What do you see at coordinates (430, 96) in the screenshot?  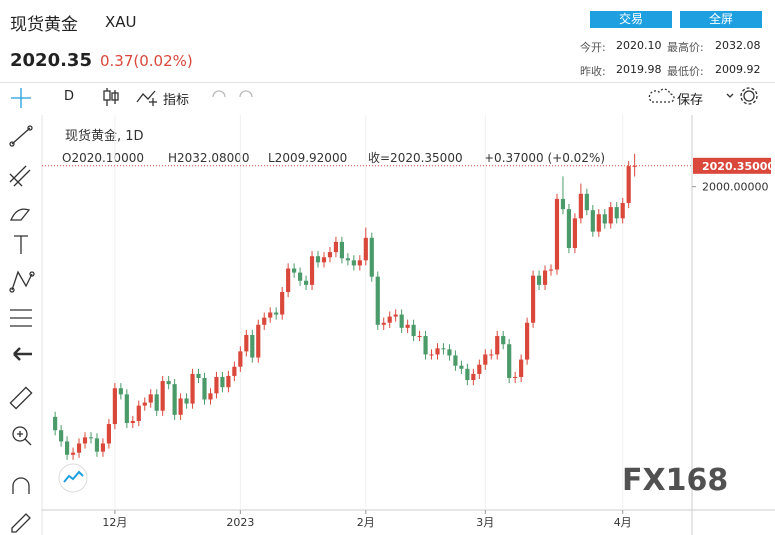 I see `toolbar-icons` at bounding box center [430, 96].